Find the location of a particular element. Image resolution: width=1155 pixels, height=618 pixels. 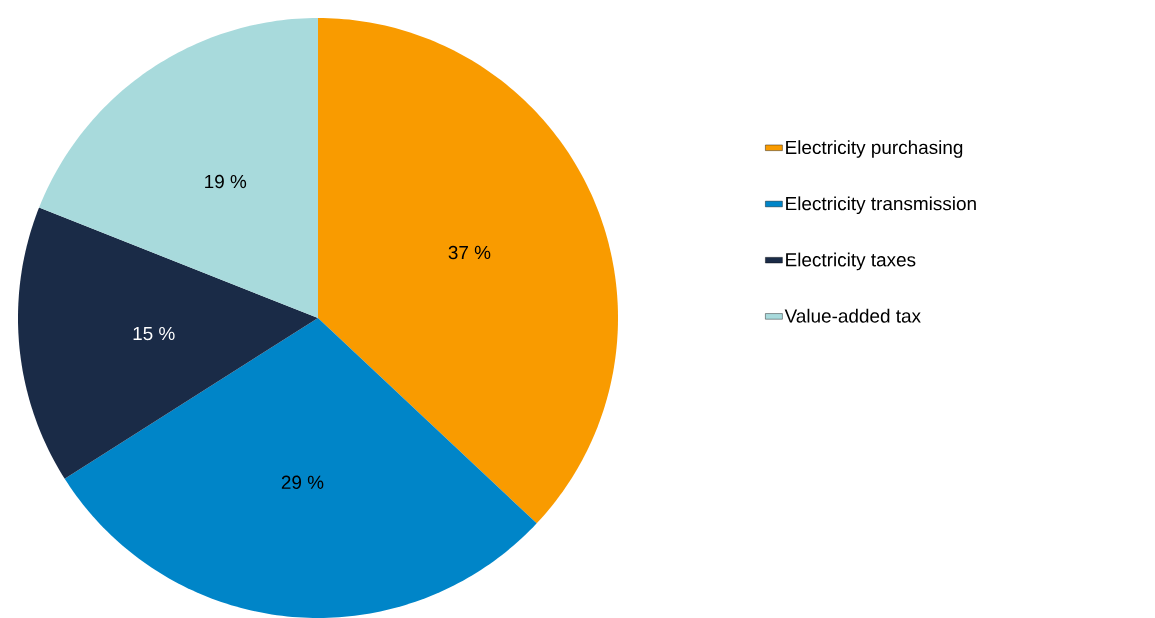

data-label: 37 % is located at coordinates (469, 252).